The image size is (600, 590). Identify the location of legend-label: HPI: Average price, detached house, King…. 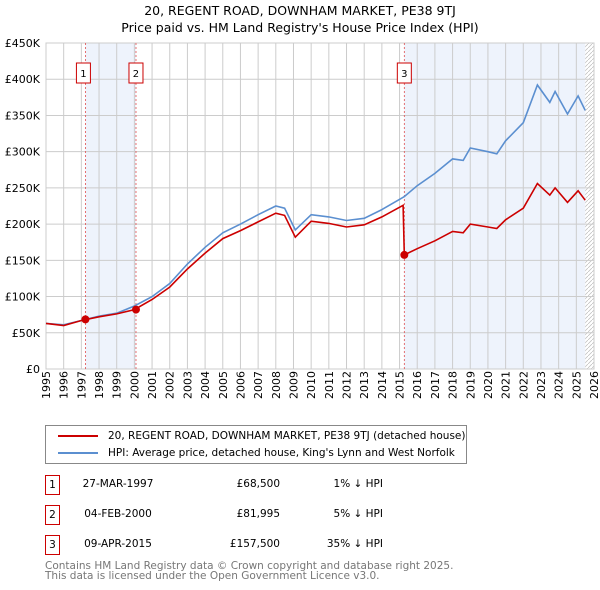
(281, 453).